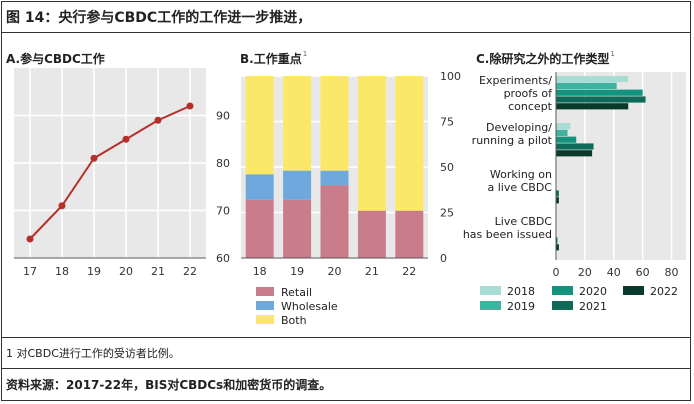  Describe the element at coordinates (169, 385) in the screenshot. I see `source-text: 资料来源：2017-22年，BIS对CBDCs和加密货币的调查。` at that location.